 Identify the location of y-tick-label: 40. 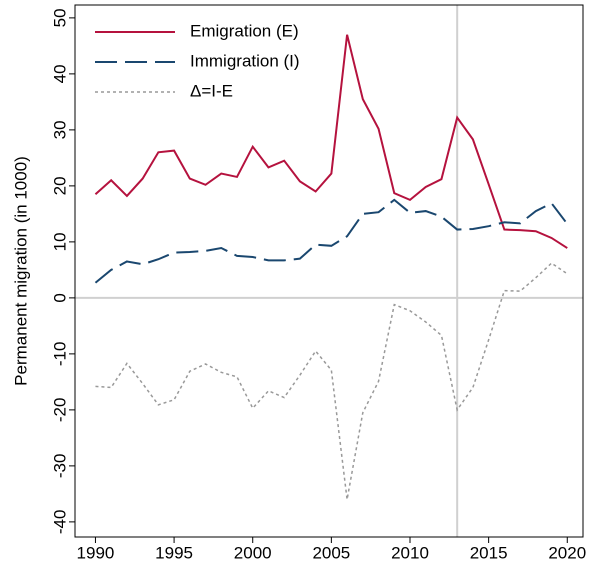
(59, 73).